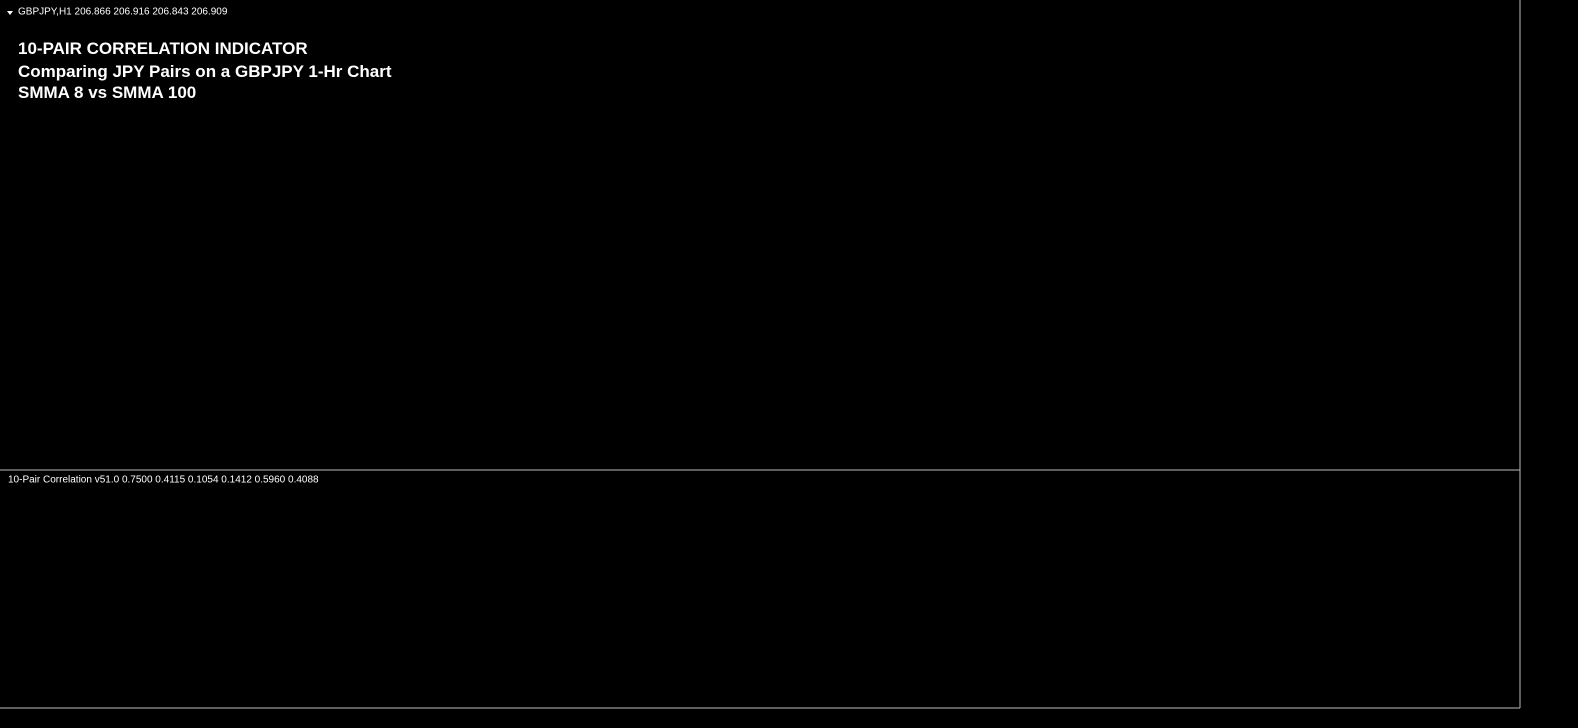 The image size is (1578, 728). I want to click on title-line: 10-PAIR CORRELATION INDICATOR, so click(163, 48).